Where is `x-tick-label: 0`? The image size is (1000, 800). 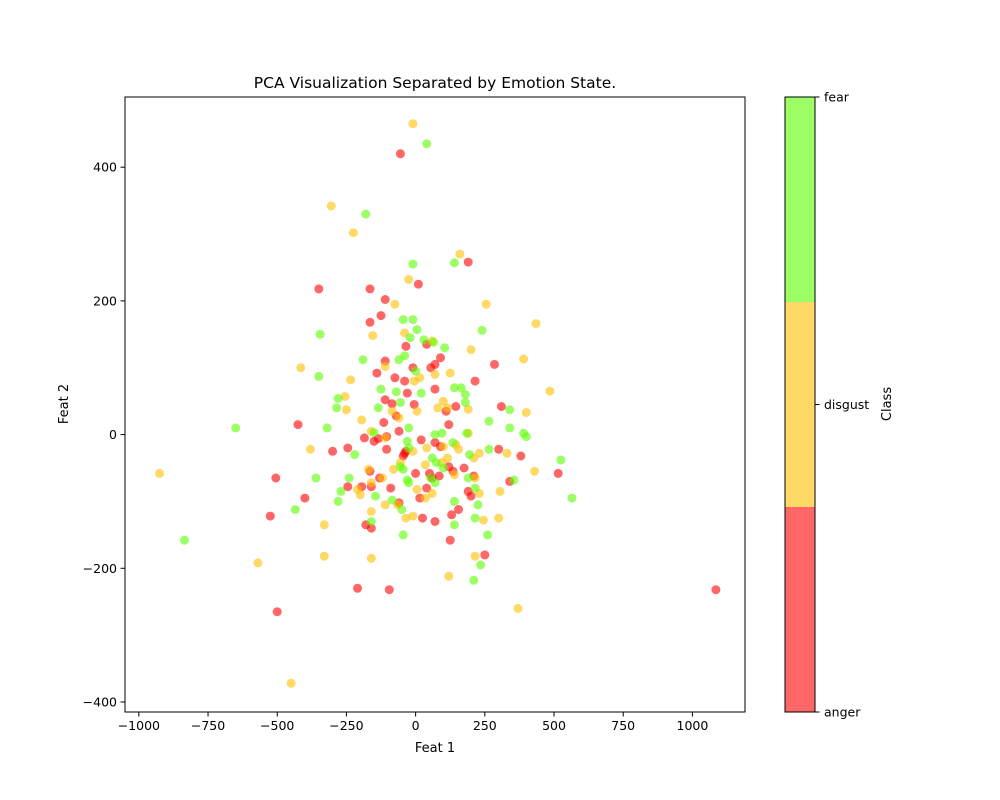 x-tick-label: 0 is located at coordinates (416, 725).